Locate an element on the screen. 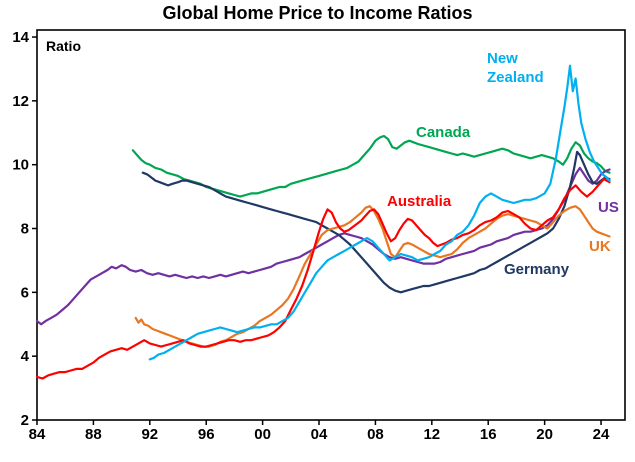 The image size is (635, 462). label-new-zealand: New is located at coordinates (502, 58).